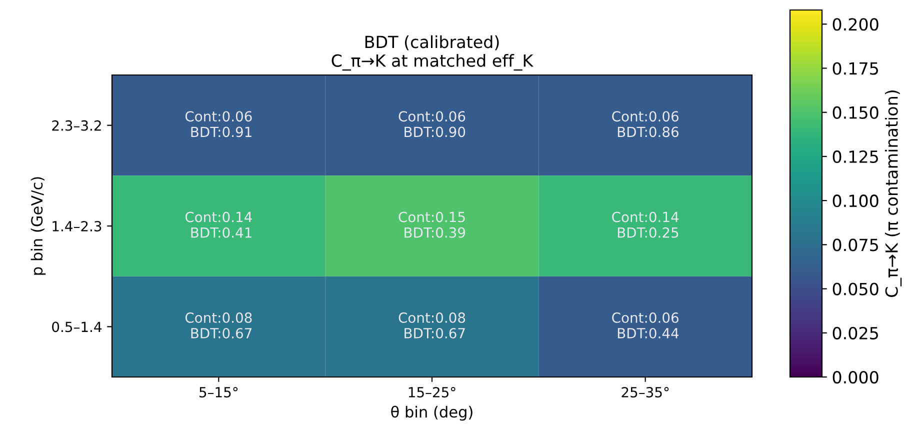 The height and width of the screenshot is (432, 923). Describe the element at coordinates (855, 157) in the screenshot. I see `color-bar-label: 0.125` at that location.